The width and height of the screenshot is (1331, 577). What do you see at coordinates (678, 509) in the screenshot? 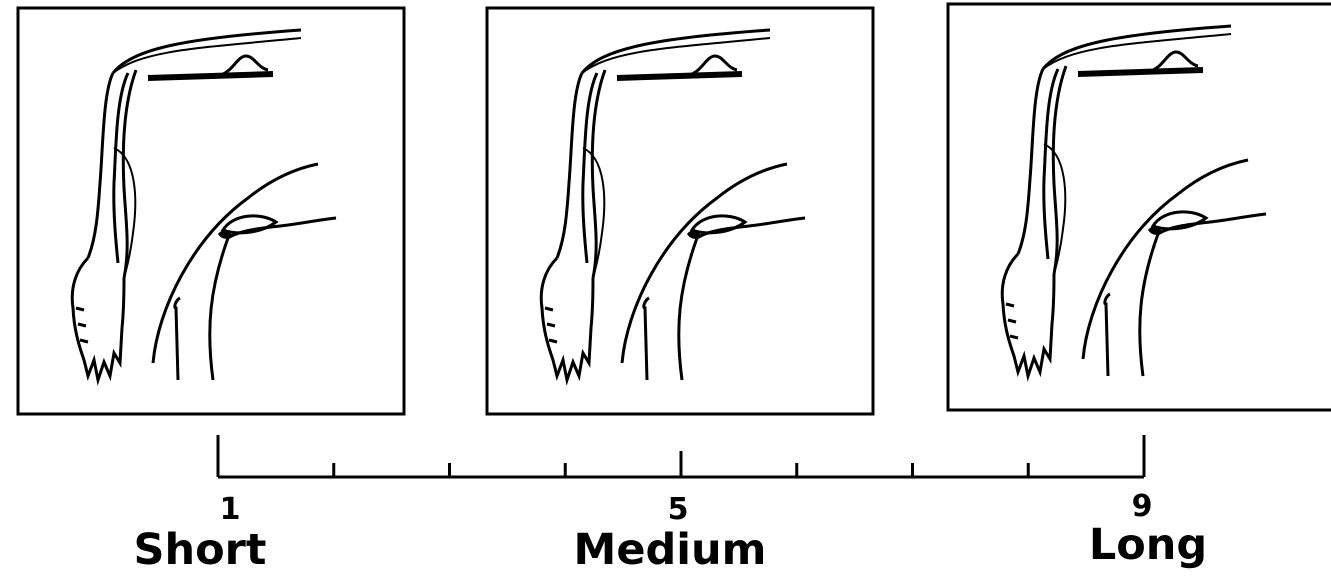
I see `scale-number-5: 5` at bounding box center [678, 509].